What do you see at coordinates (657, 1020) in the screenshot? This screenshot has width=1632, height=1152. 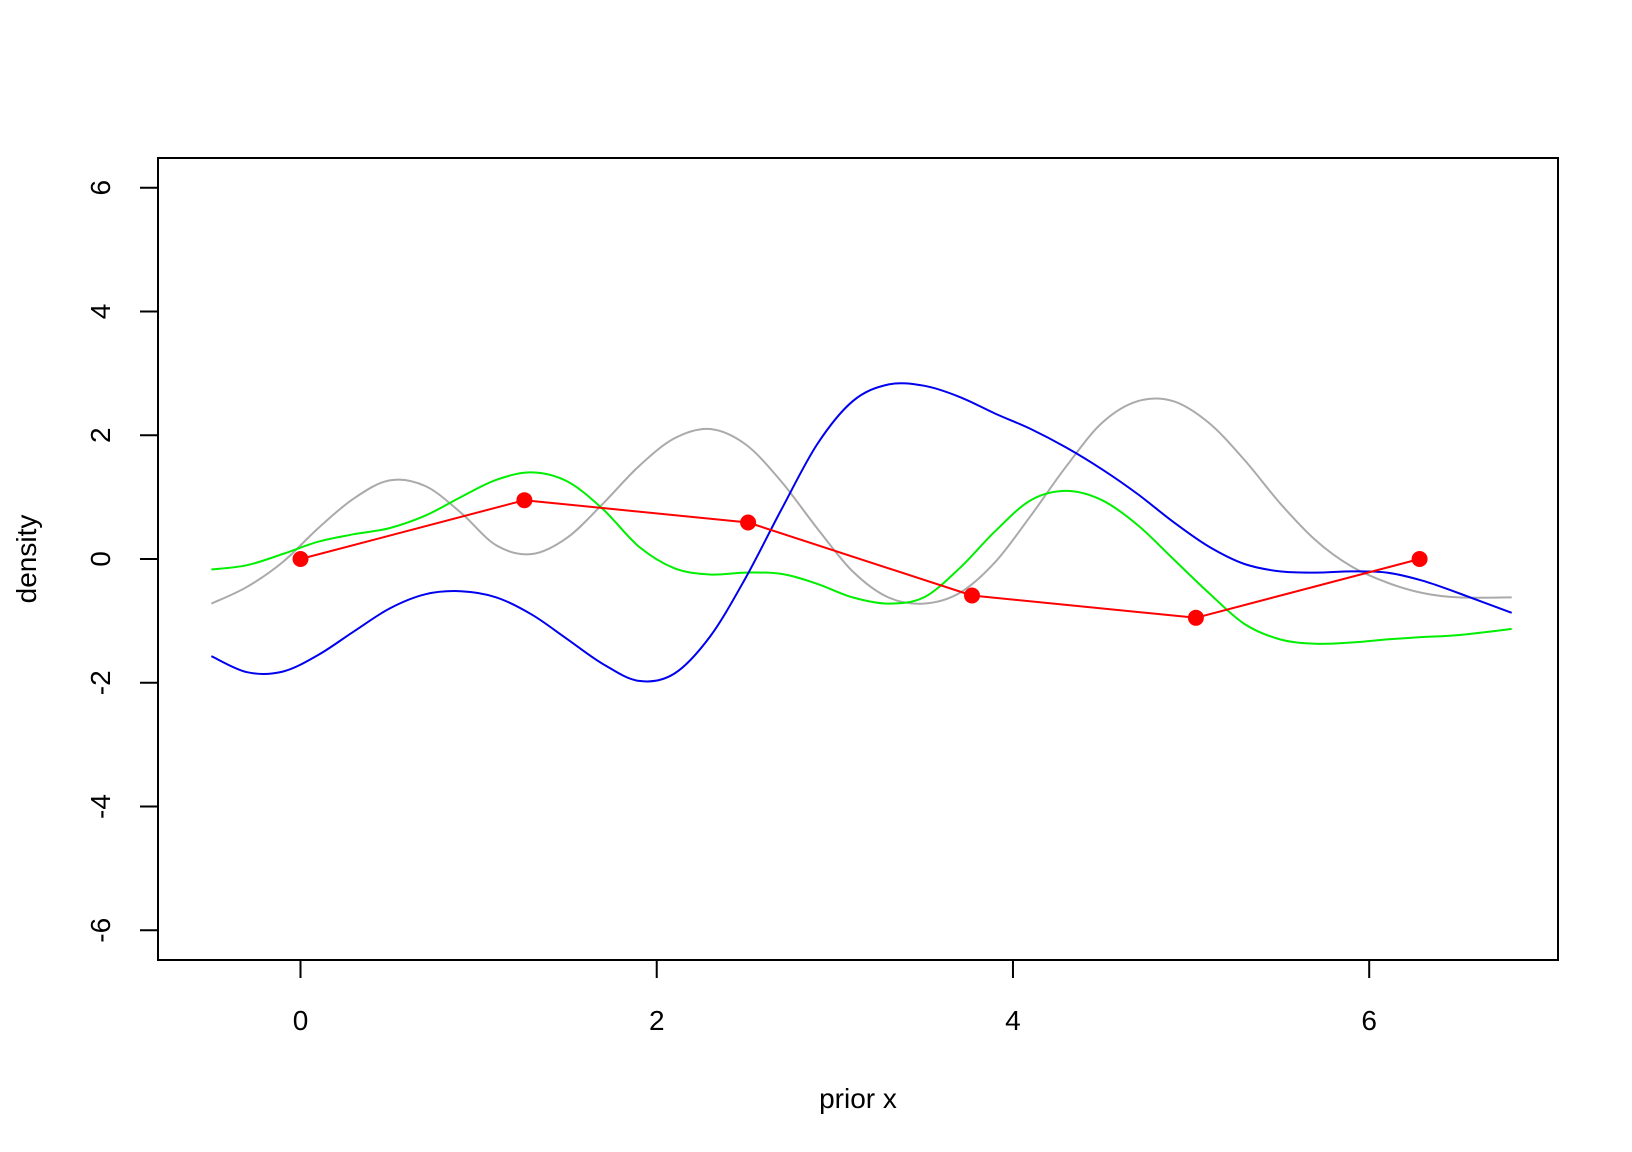 I see `x-tick-label: 2` at bounding box center [657, 1020].